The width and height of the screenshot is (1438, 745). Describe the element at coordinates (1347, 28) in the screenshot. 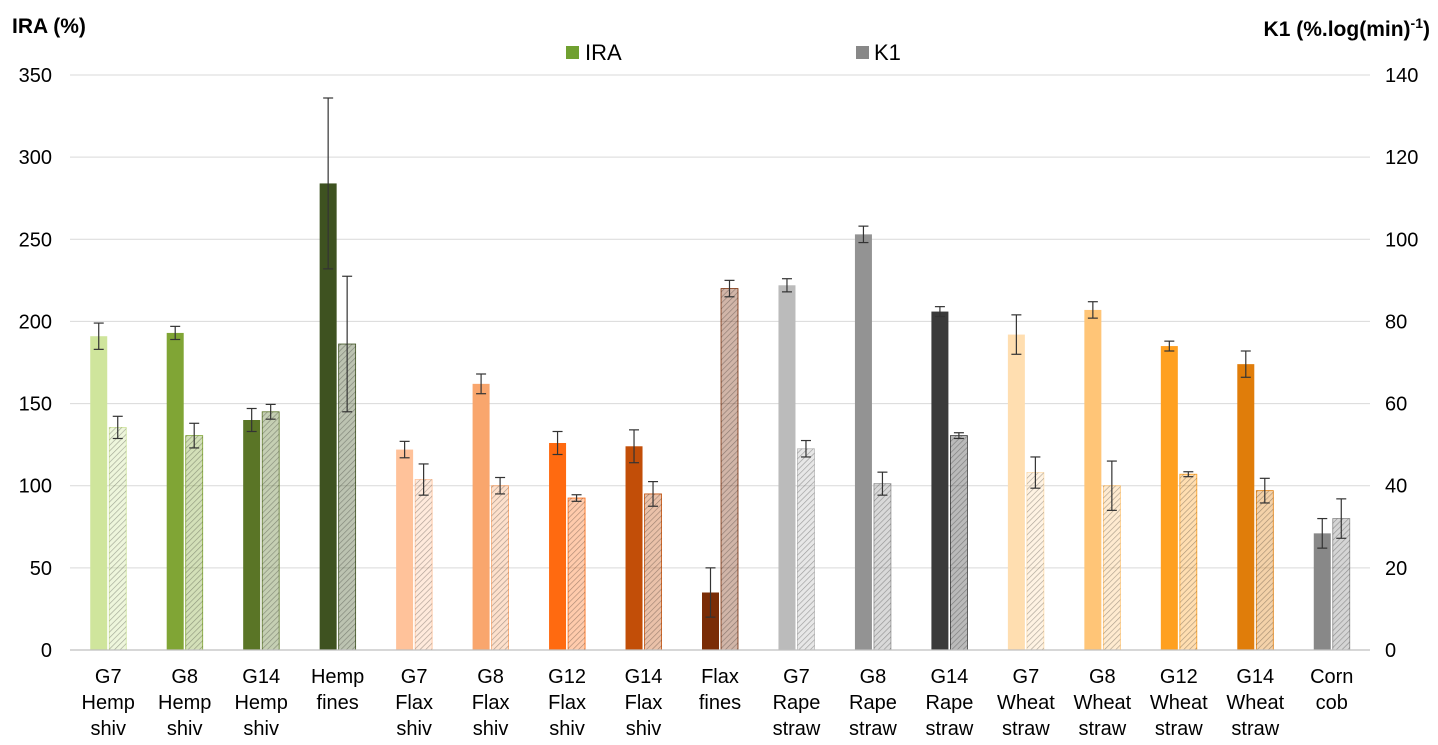

I see `right-axis-title: K1 (%.log(min)-1)` at that location.